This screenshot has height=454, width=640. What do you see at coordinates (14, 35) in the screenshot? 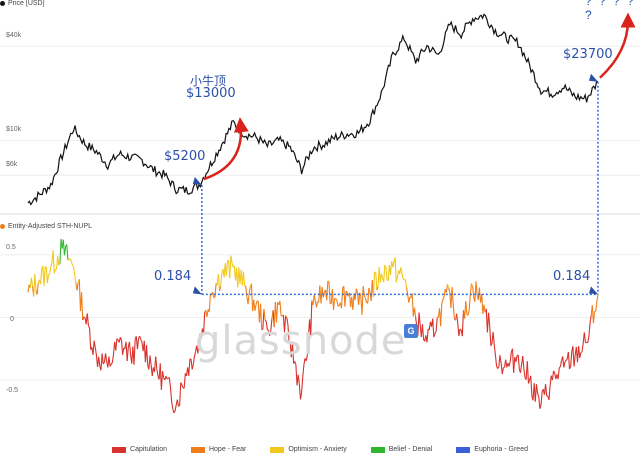
I see `price-tick-40k: $40k` at bounding box center [14, 35].